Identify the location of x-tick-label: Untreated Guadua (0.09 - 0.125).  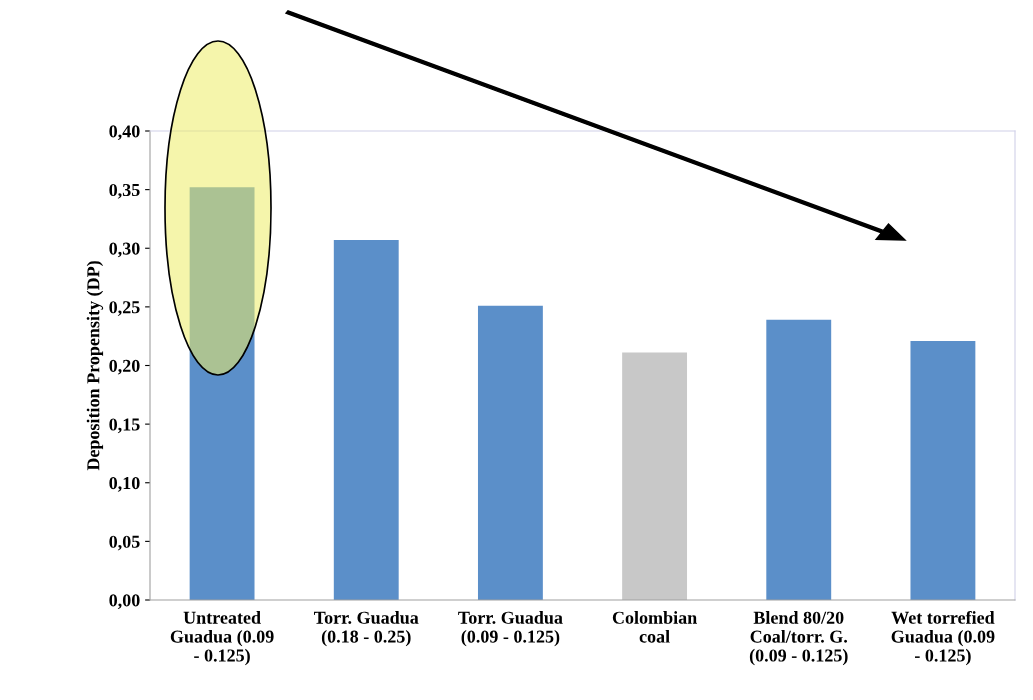
(222, 638).